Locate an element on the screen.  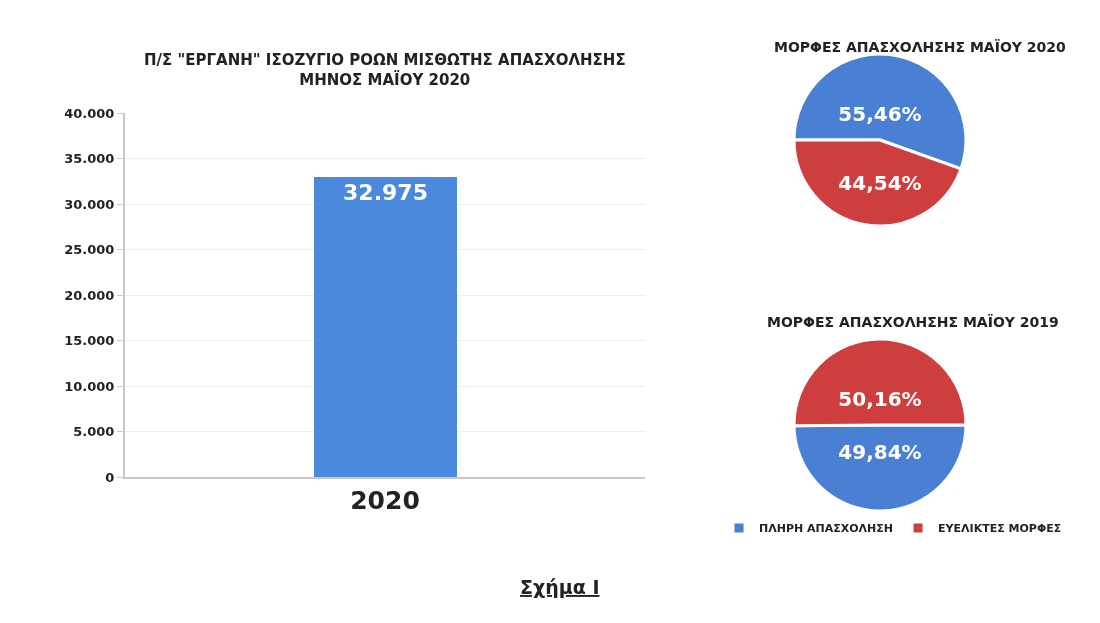
y-tick-label: 30.000 is located at coordinates (89, 204).